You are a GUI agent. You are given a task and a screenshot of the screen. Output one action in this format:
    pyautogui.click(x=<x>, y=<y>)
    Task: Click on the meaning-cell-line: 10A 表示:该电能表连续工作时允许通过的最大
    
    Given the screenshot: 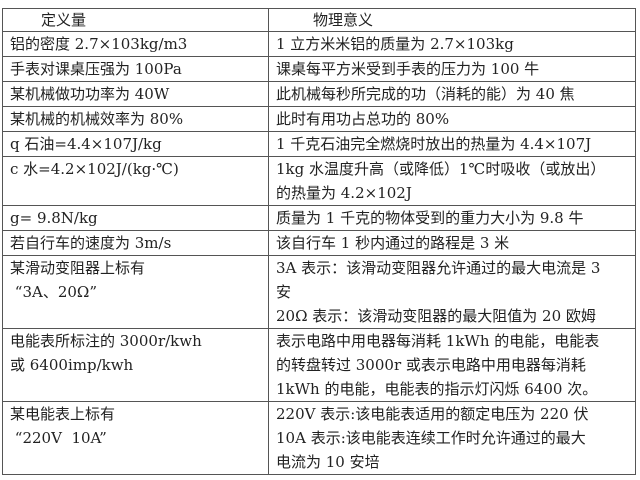 What is the action you would take?
    pyautogui.click(x=431, y=438)
    